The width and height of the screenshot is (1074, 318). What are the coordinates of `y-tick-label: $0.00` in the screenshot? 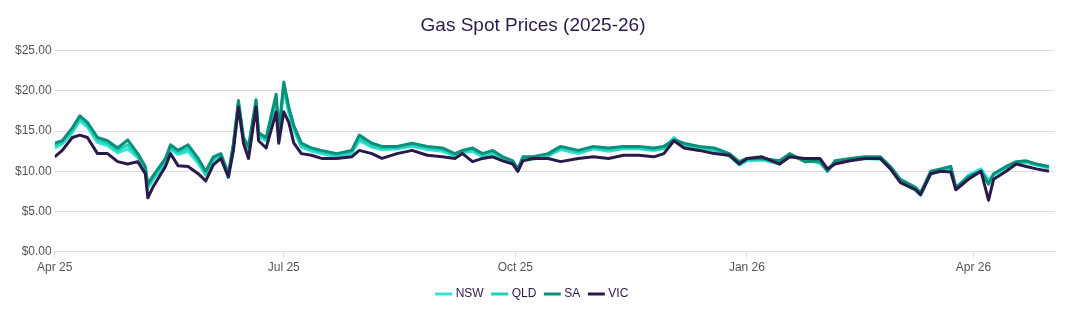 It's located at (37, 250).